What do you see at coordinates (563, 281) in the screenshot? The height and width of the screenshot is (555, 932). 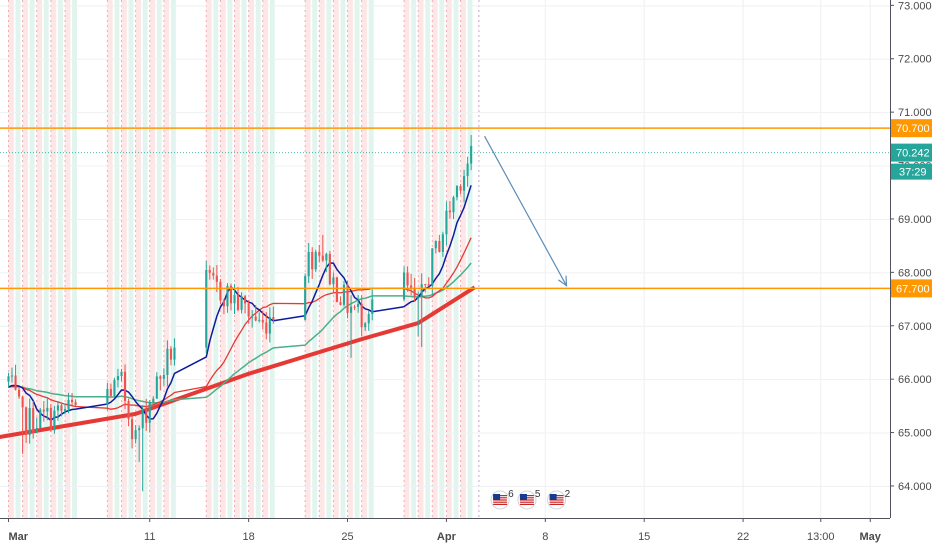 I see `forecast-arrow-head` at bounding box center [563, 281].